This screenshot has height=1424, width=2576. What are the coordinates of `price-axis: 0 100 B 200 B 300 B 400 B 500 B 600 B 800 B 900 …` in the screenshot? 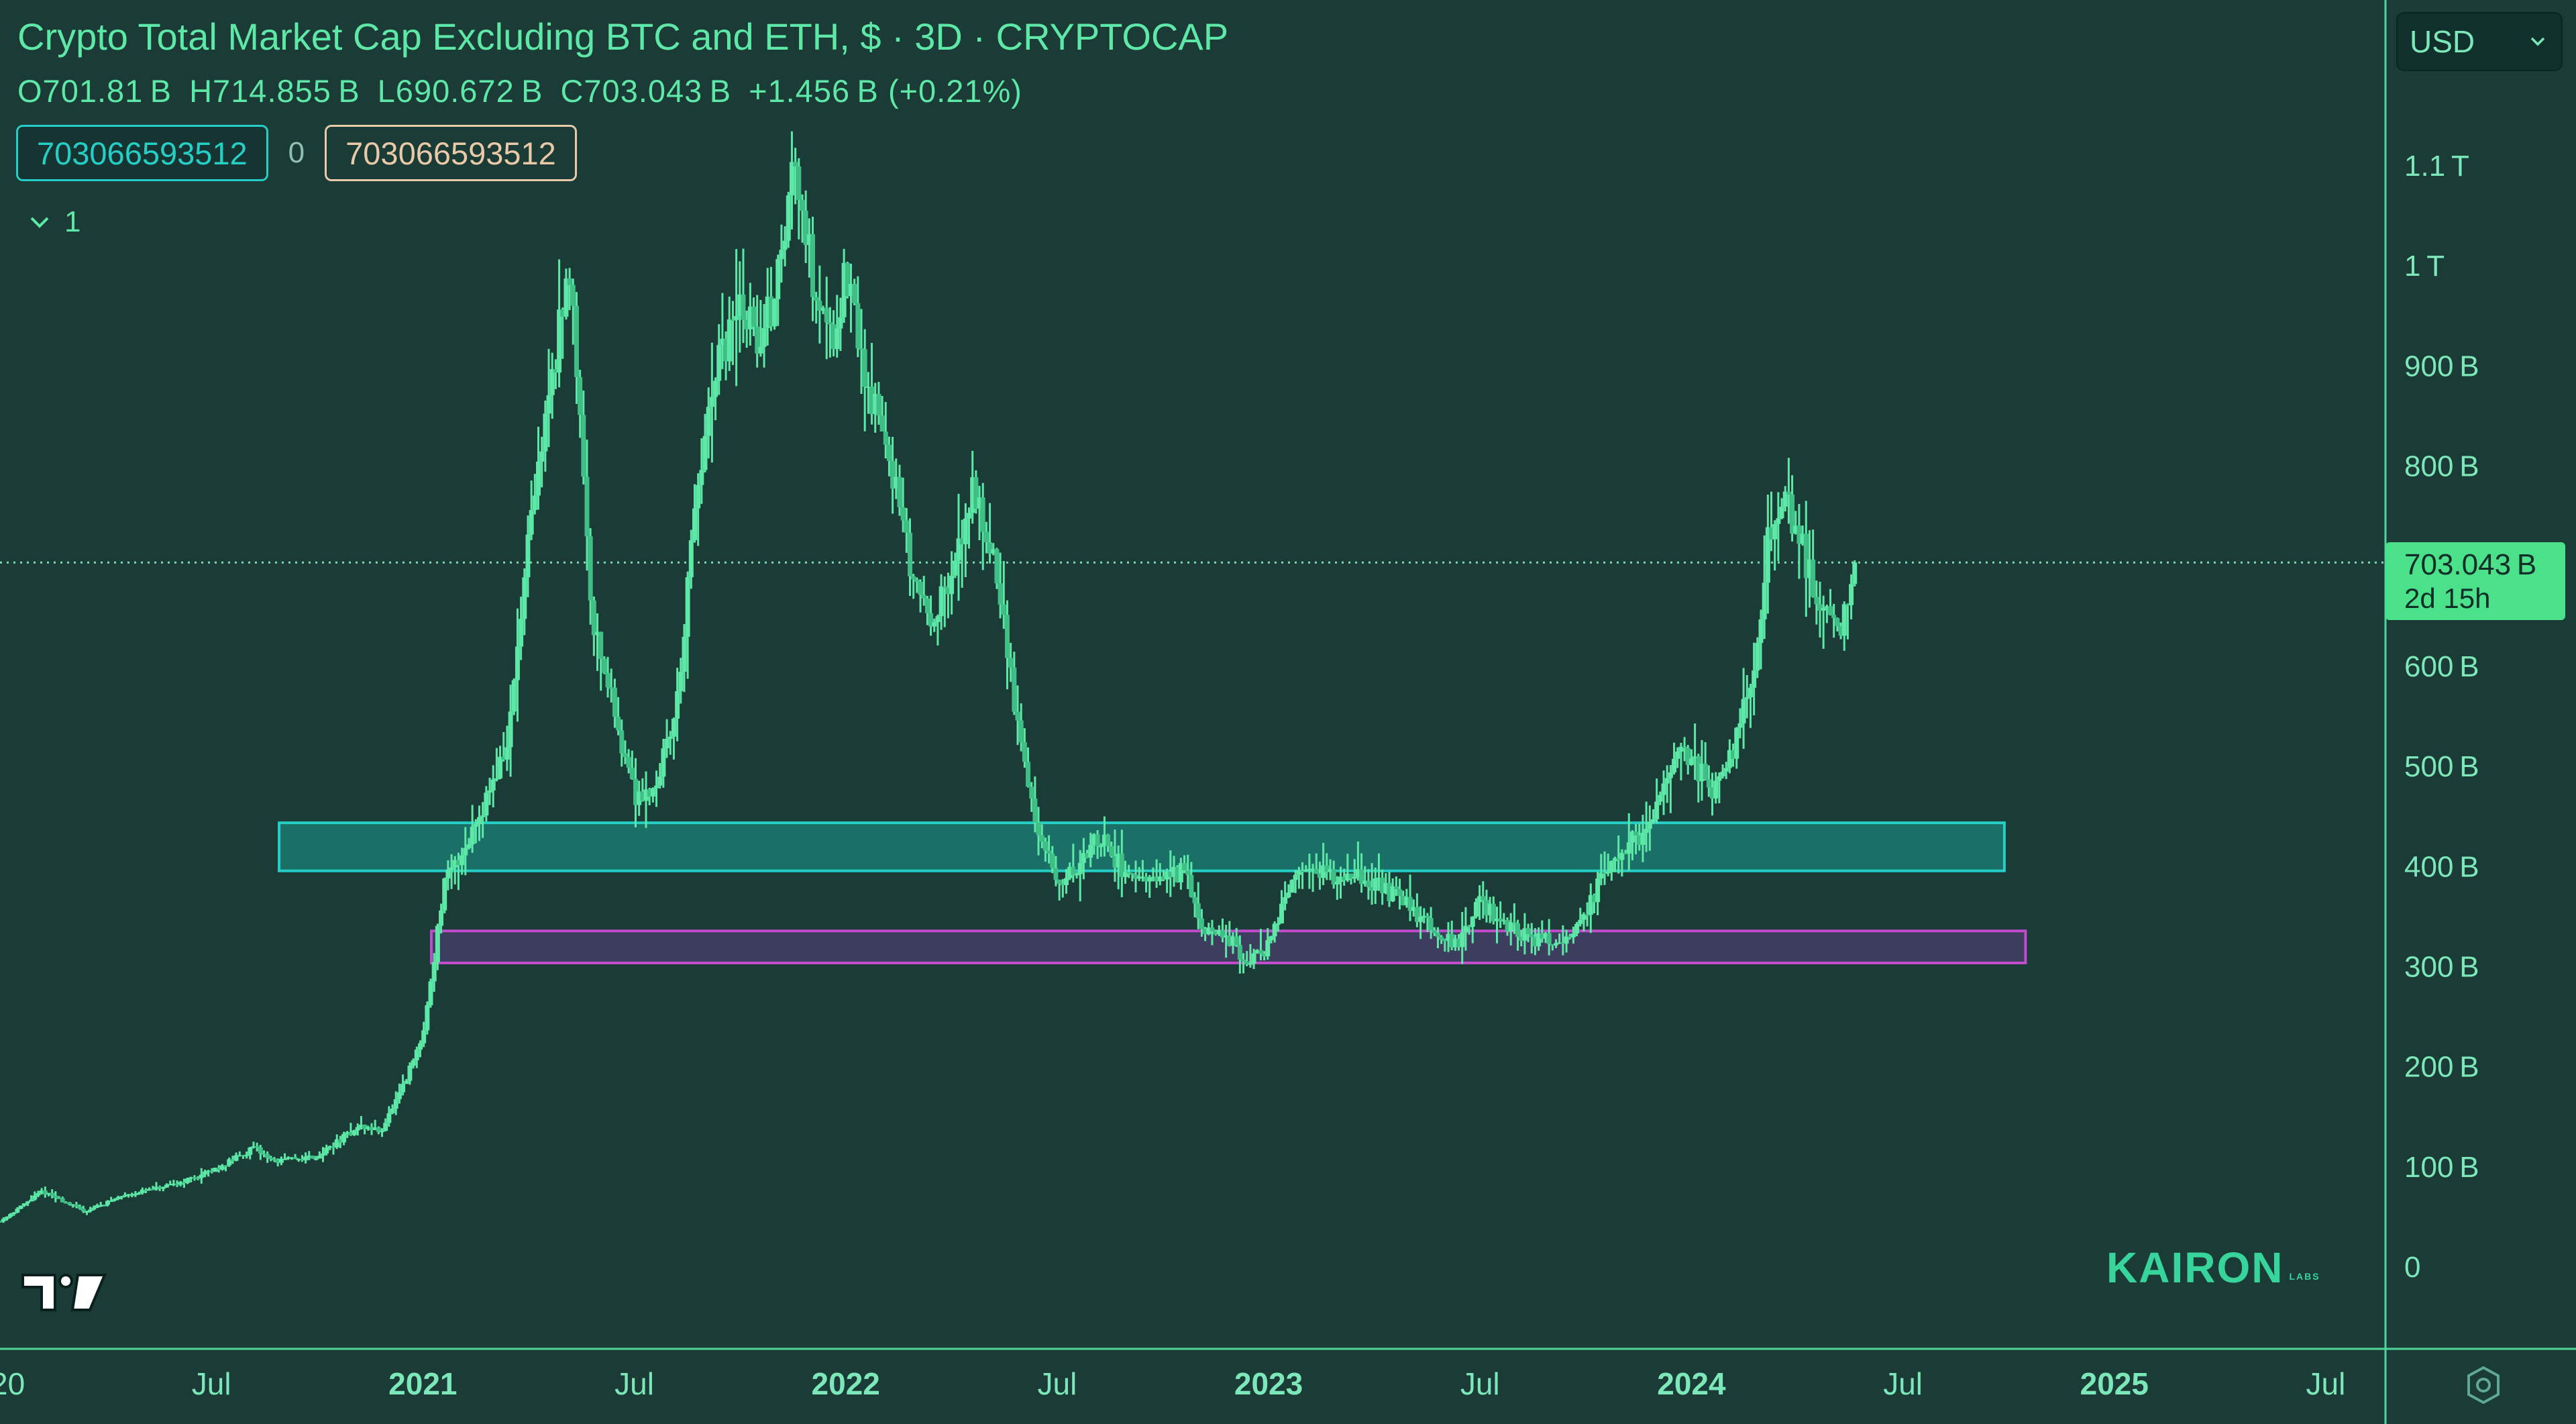 It's located at (2441, 717).